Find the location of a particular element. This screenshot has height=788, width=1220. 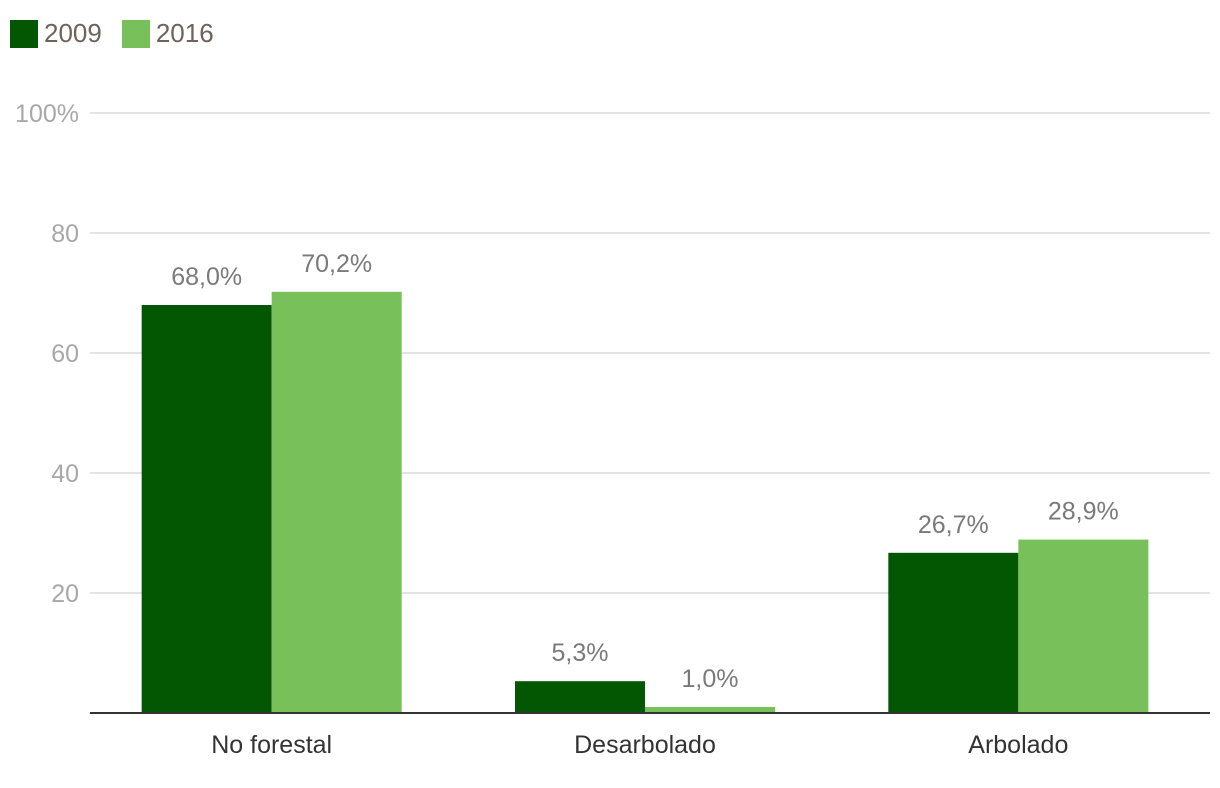

bar-no-forestal-2009 is located at coordinates (206, 509).